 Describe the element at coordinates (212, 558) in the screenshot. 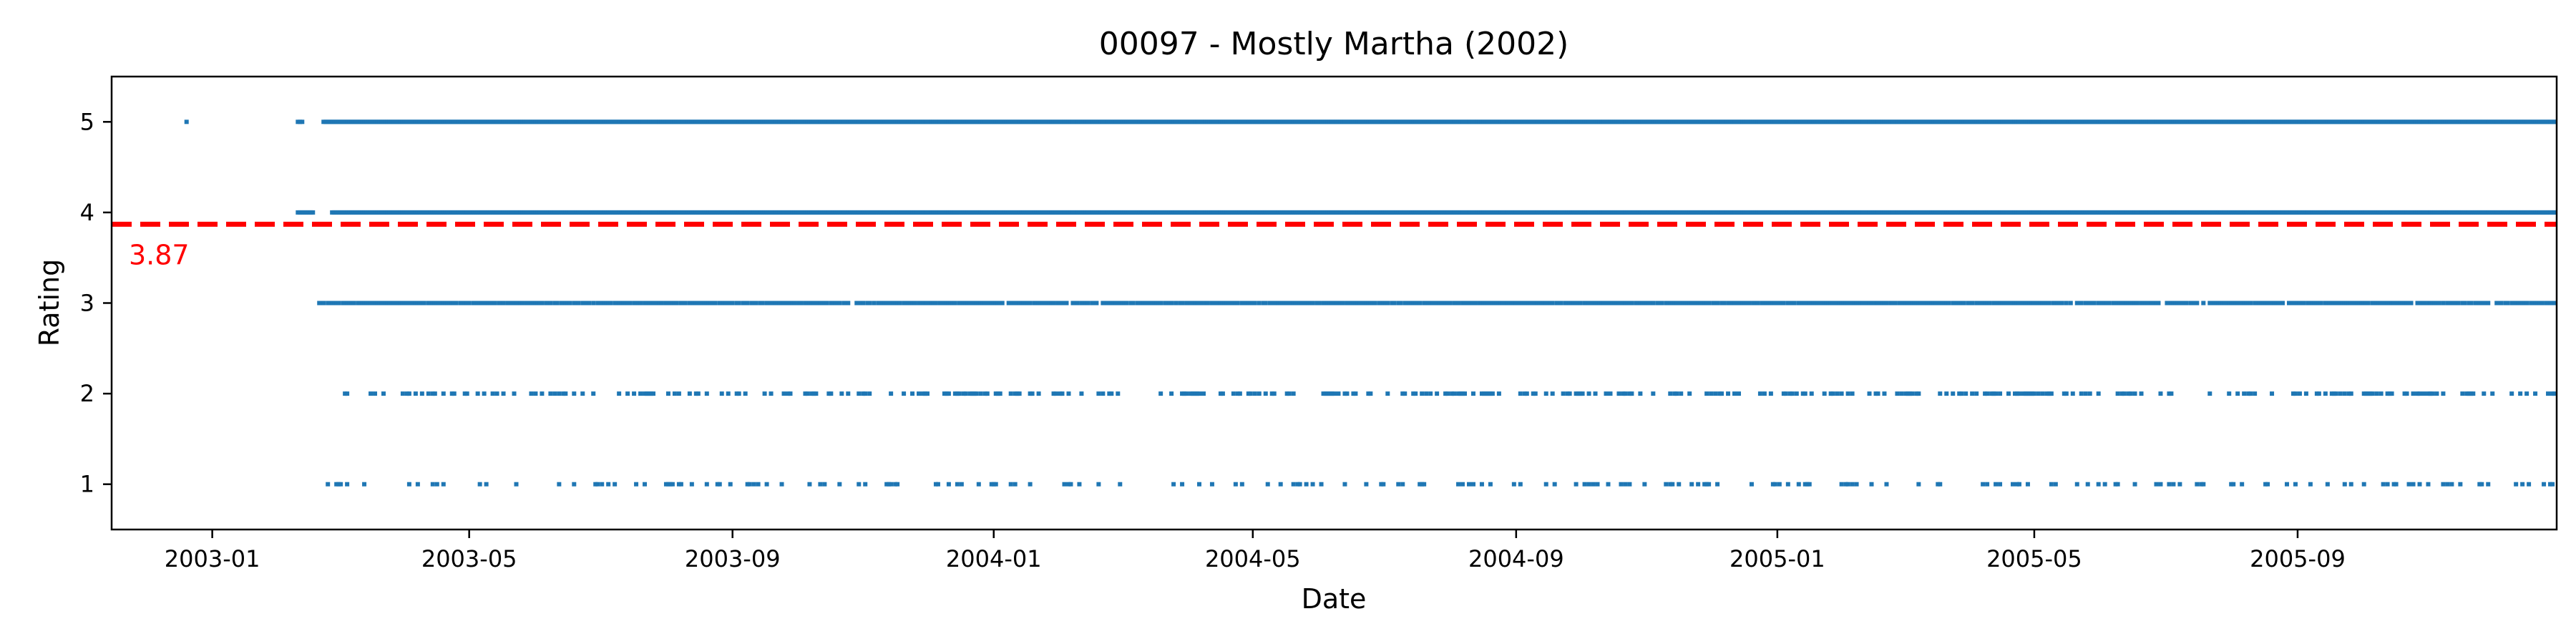

I see `x-tick-label: 2003-01` at that location.